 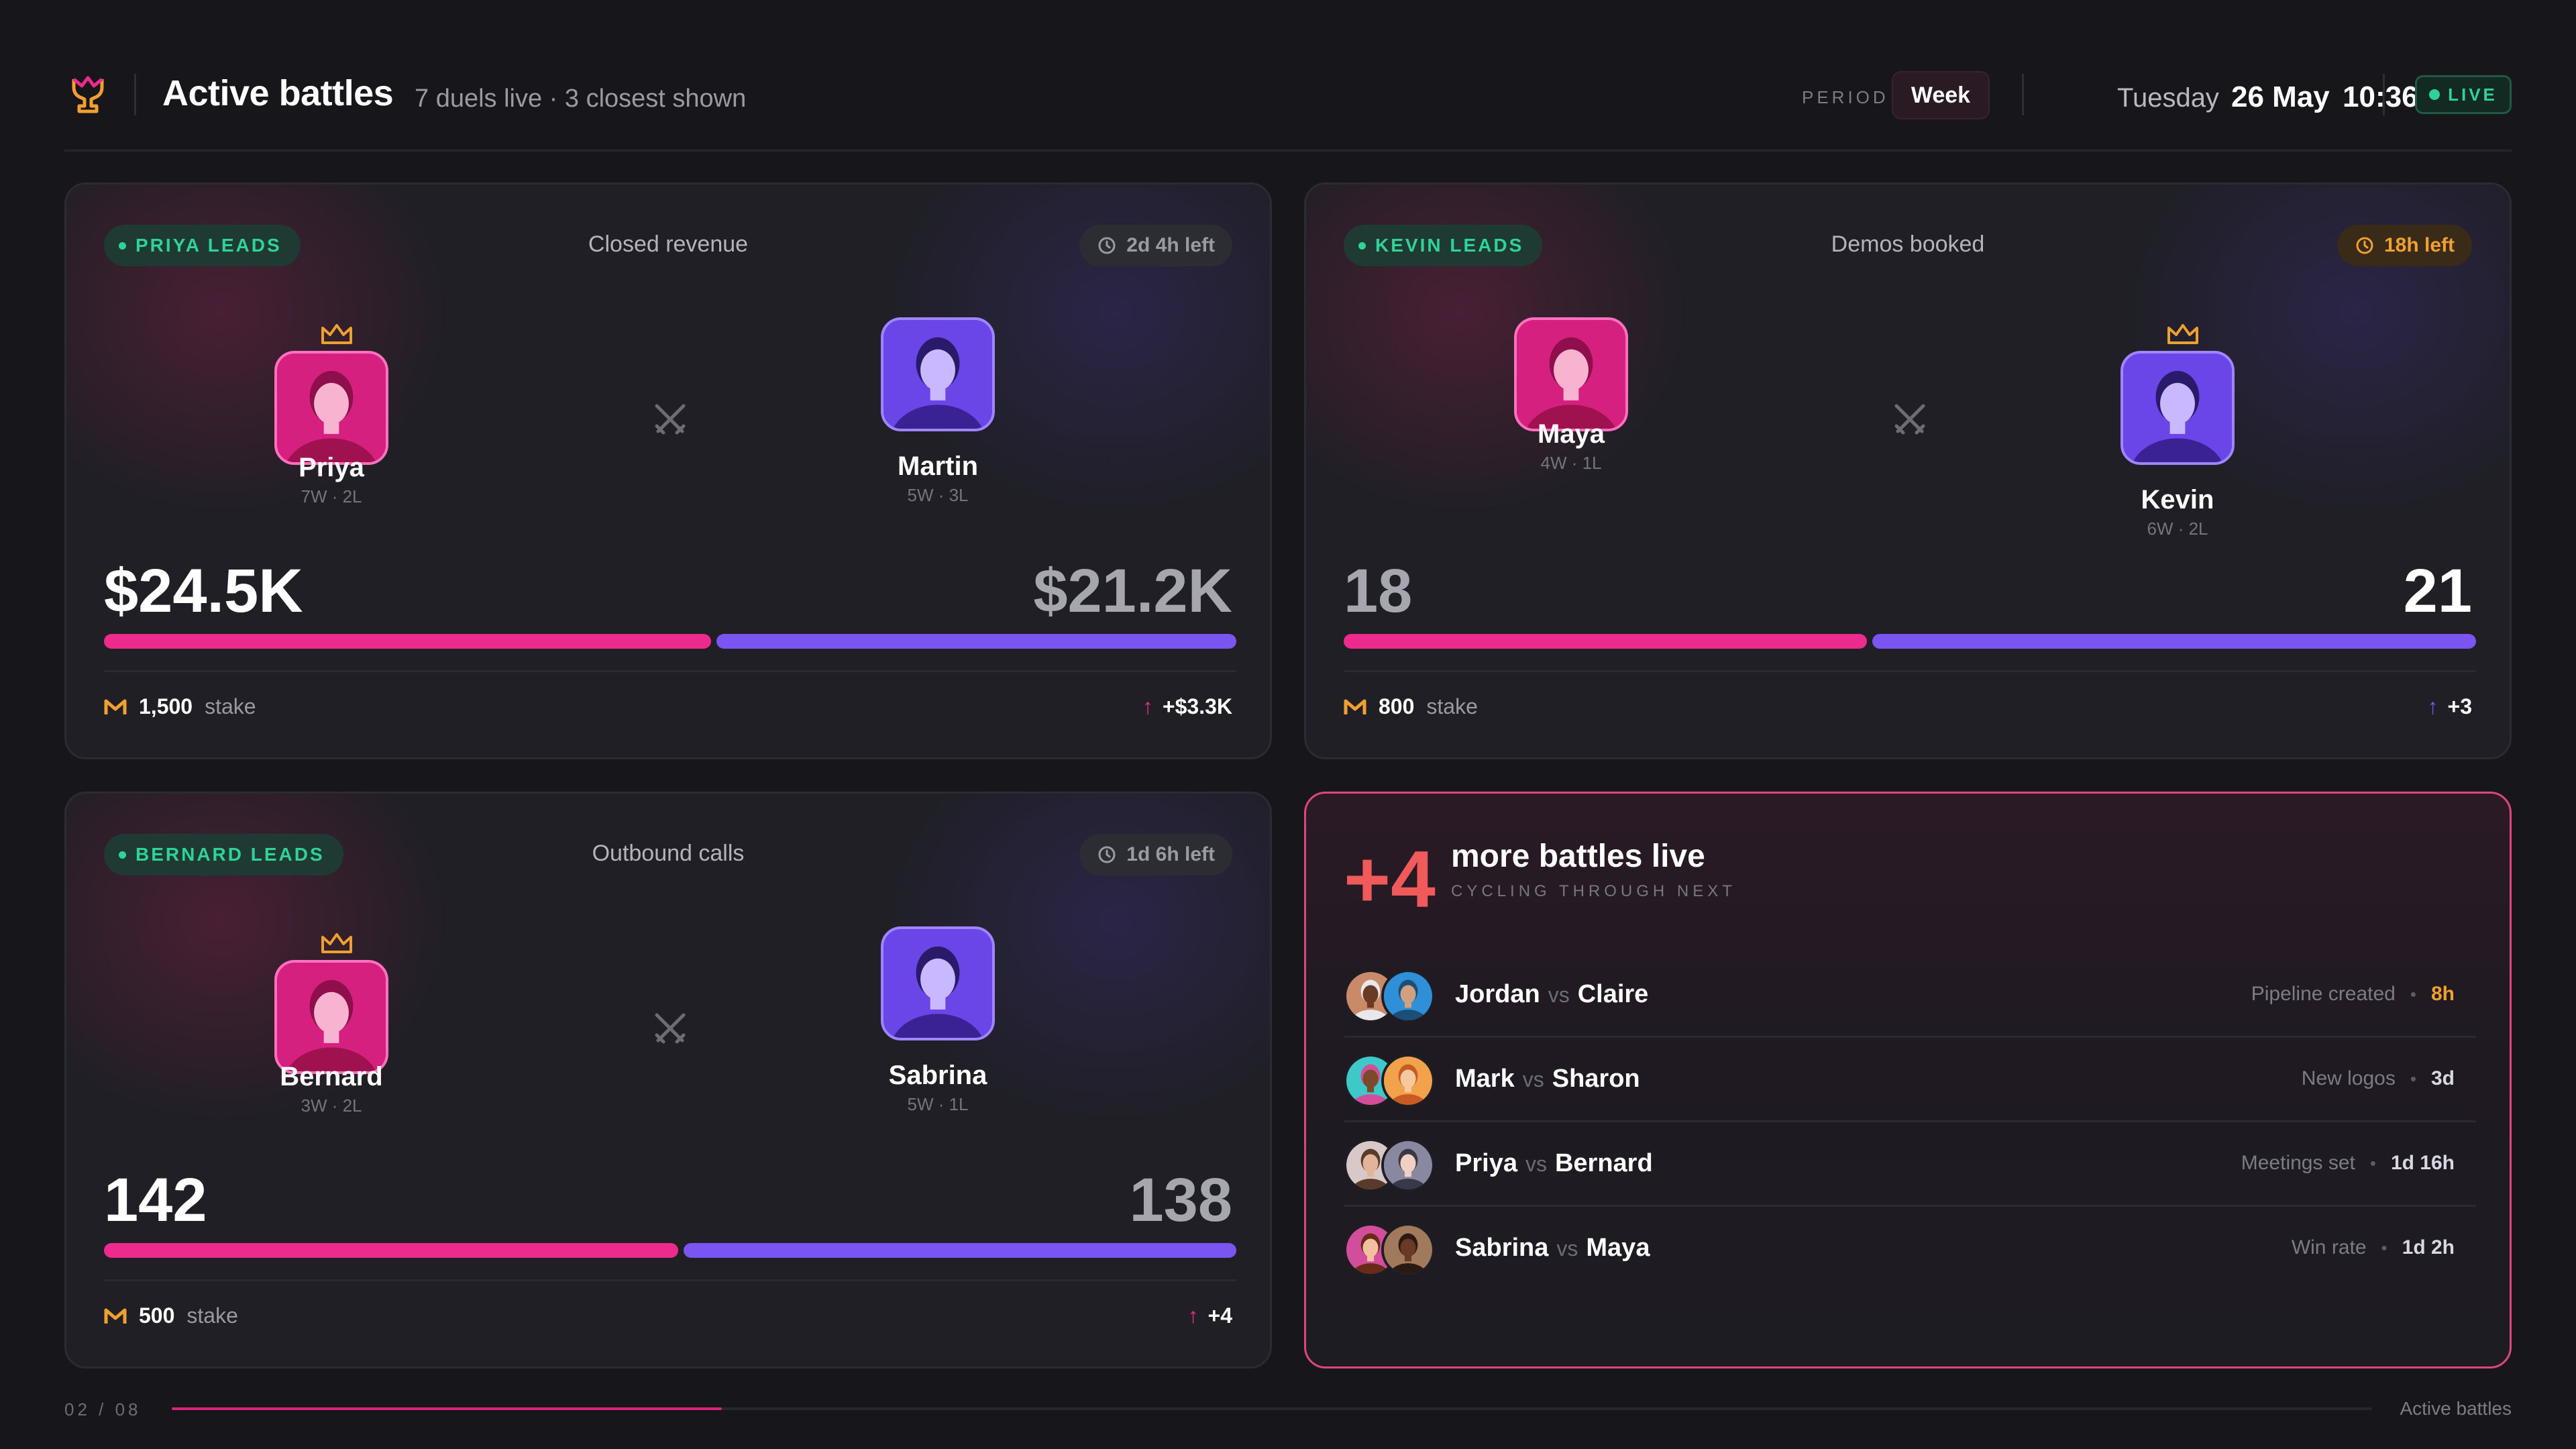 I want to click on leader-label: KEVIN LEADS, so click(x=1449, y=245).